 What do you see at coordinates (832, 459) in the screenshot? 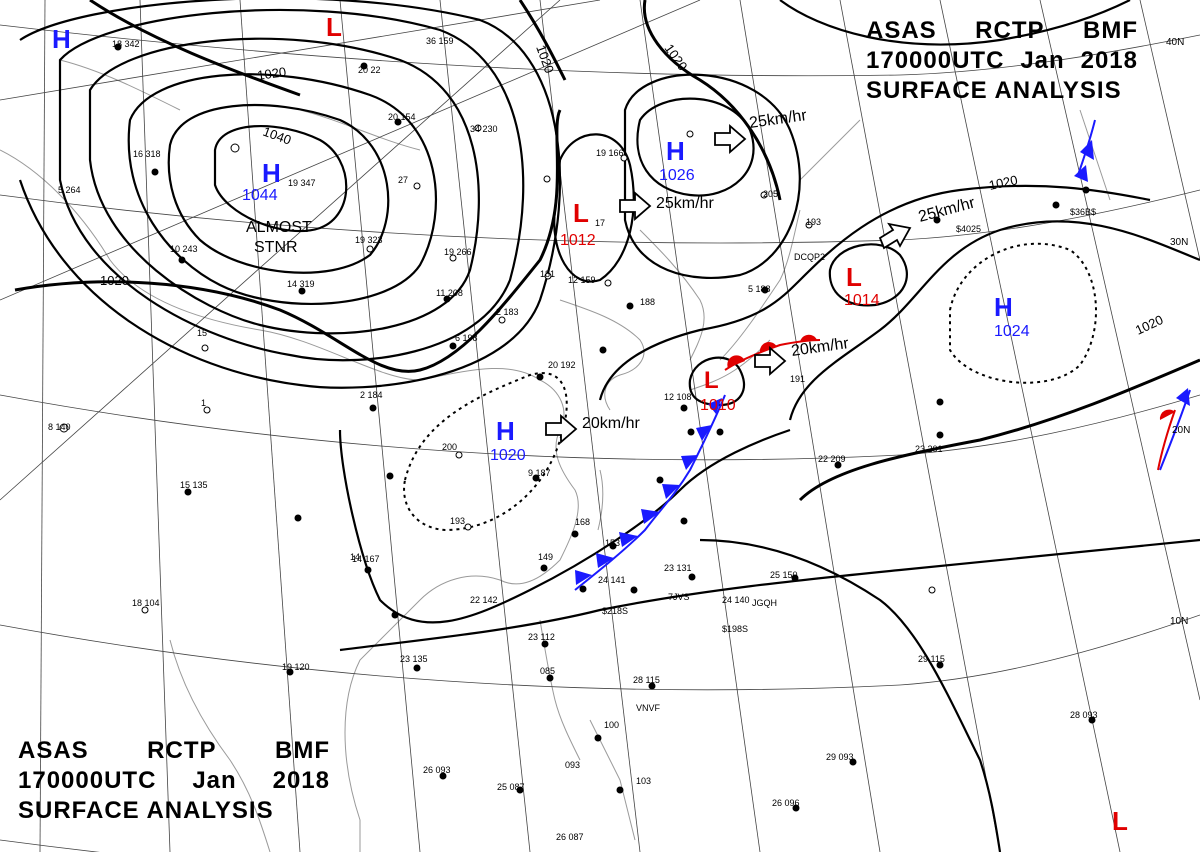
I see `station-number: 22 209` at bounding box center [832, 459].